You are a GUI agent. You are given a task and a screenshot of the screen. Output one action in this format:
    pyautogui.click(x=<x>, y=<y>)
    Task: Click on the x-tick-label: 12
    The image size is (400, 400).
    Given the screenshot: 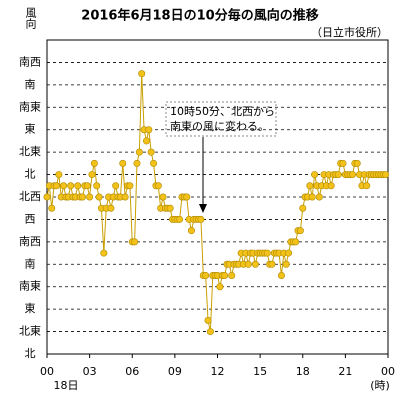 What is the action you would take?
    pyautogui.click(x=218, y=371)
    